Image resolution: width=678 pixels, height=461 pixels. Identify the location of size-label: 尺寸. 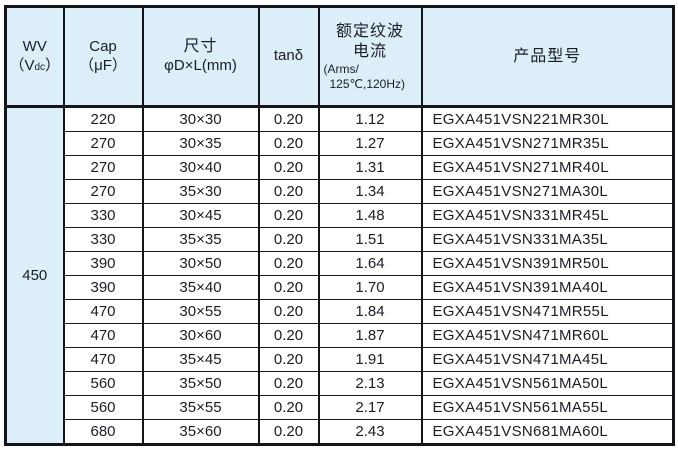
(200, 47).